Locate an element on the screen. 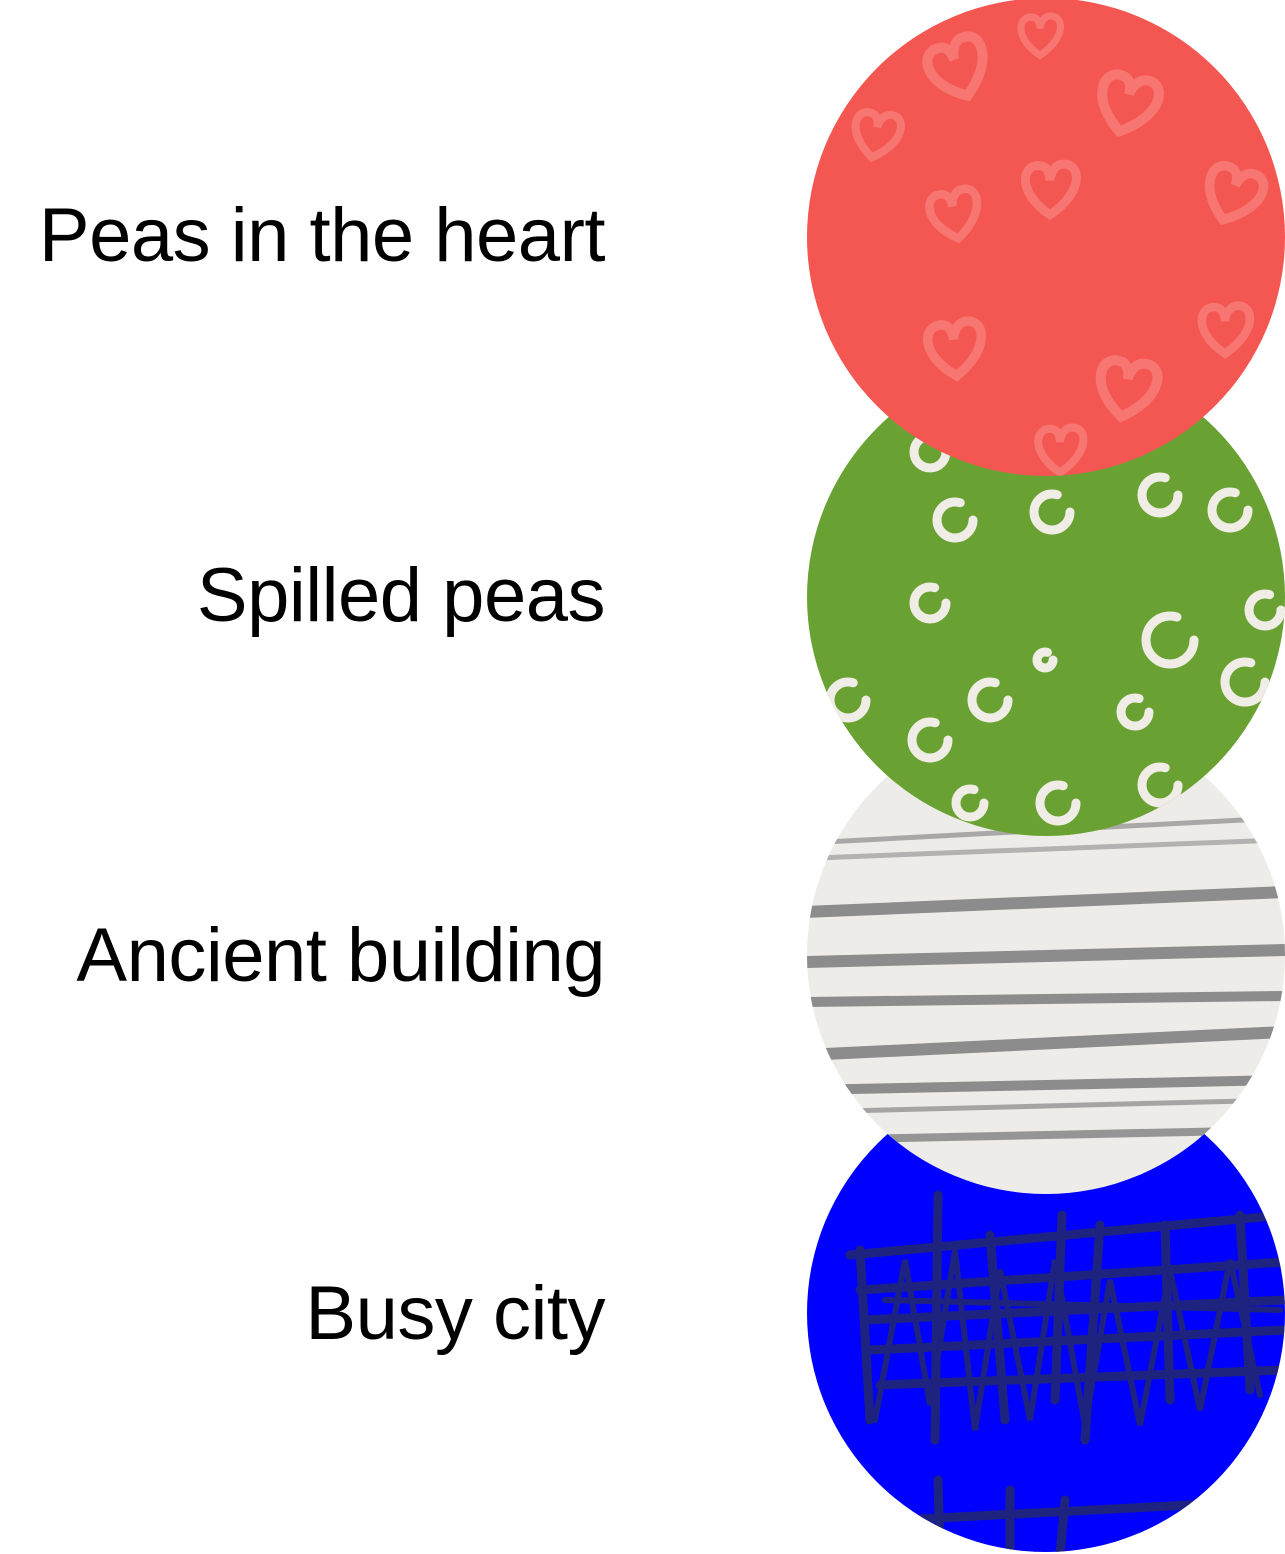 The image size is (1285, 1554). legend-label-busy-city: Busy city is located at coordinates (455, 1313).